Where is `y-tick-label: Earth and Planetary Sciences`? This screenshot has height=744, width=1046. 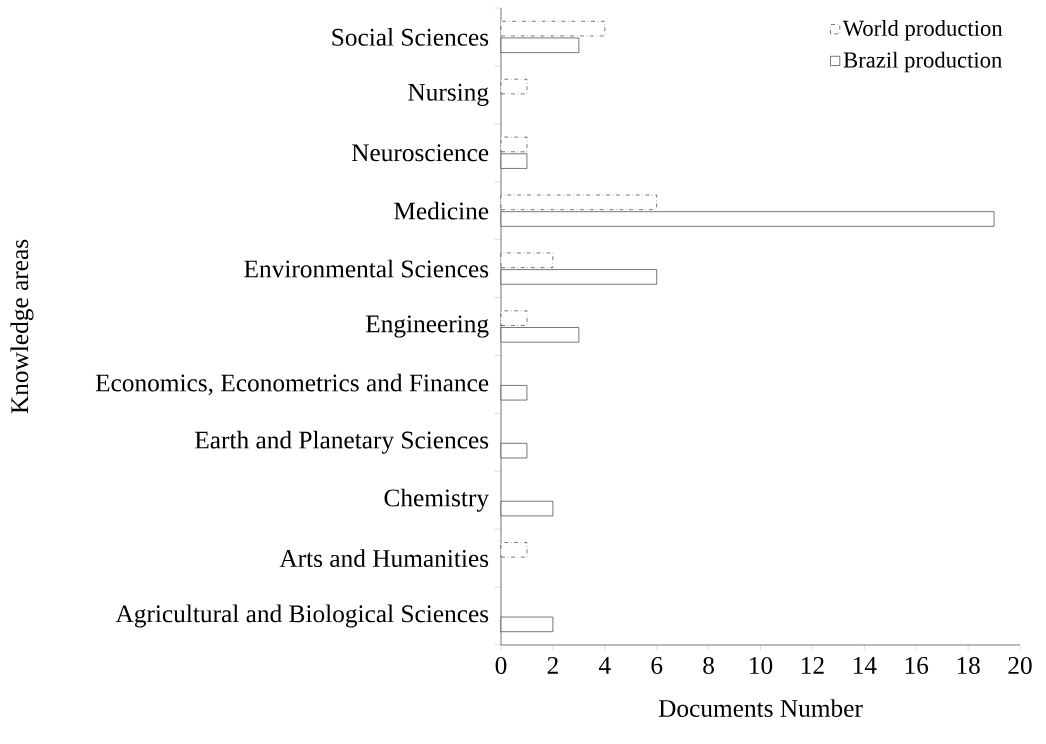 y-tick-label: Earth and Planetary Sciences is located at coordinates (342, 442).